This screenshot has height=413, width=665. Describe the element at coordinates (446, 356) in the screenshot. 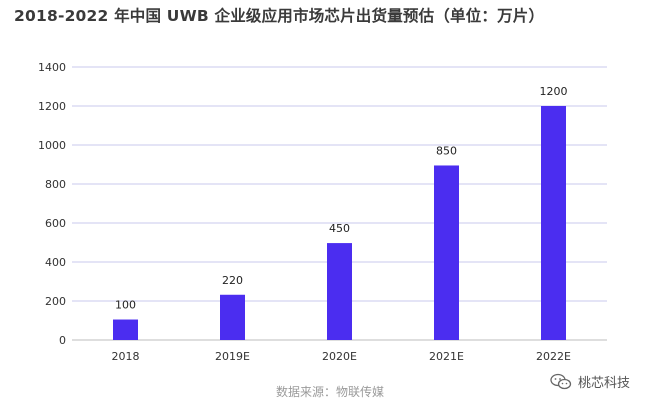

I see `x-tick-label: 2021E` at that location.